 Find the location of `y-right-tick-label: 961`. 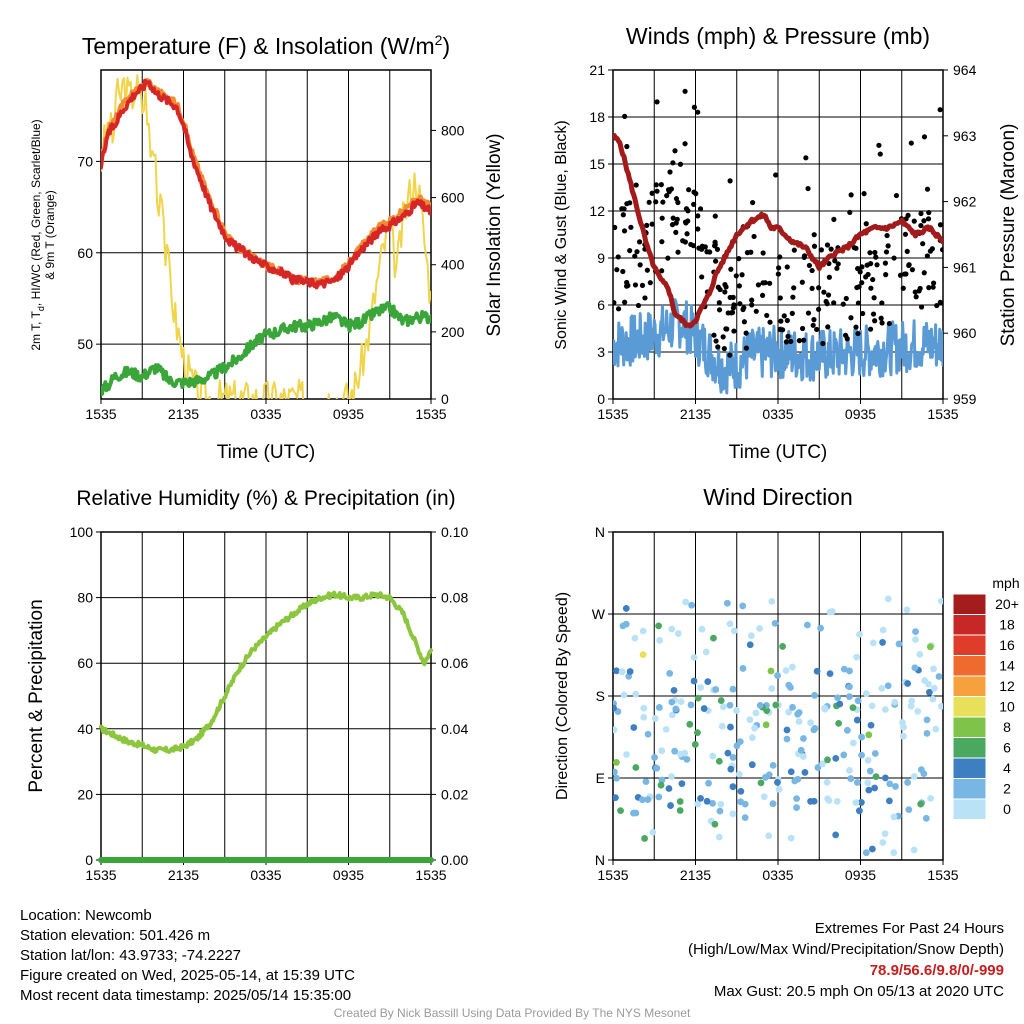

y-right-tick-label: 961 is located at coordinates (965, 267).